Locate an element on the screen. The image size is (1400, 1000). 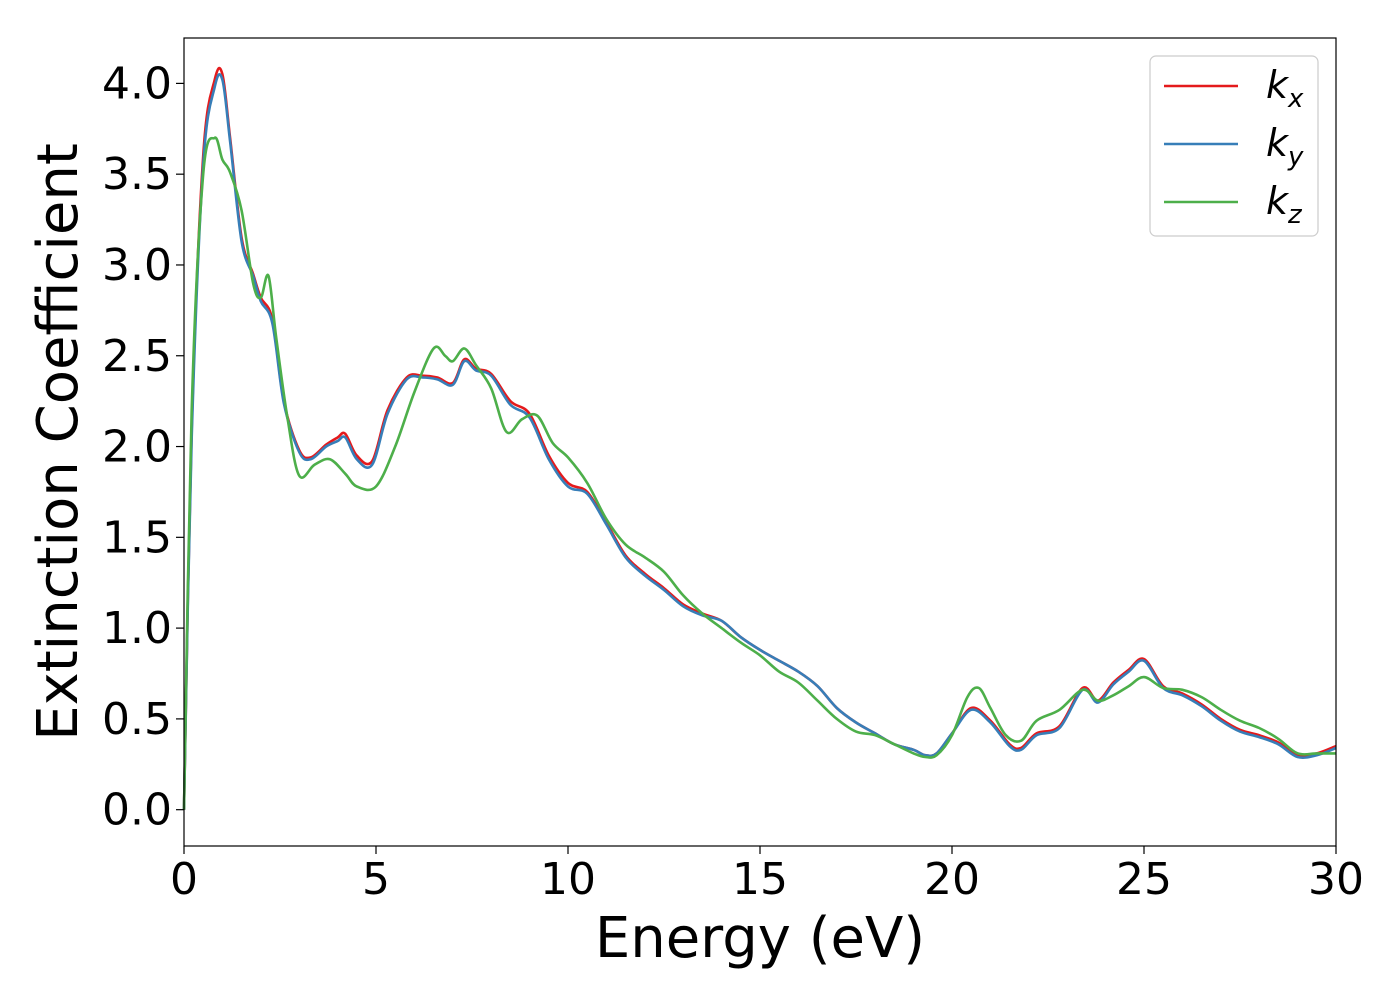
y-axis-title: Extinction Coefficient is located at coordinates (58, 442).